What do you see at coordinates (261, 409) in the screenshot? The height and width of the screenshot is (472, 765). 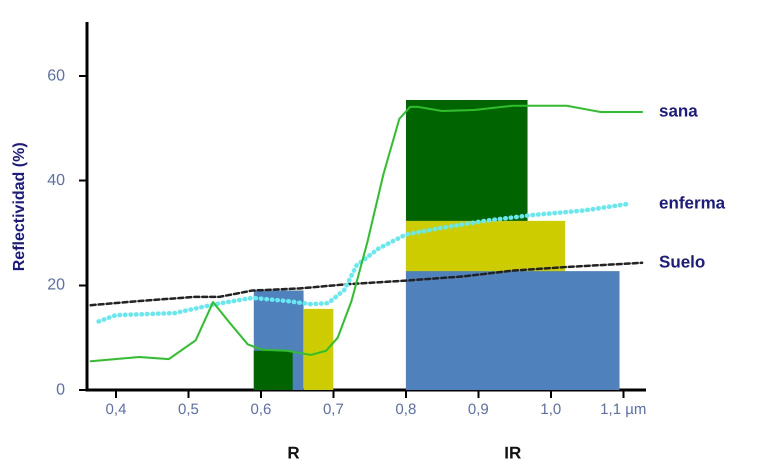 I see `x-tick-label: 0,6` at bounding box center [261, 409].